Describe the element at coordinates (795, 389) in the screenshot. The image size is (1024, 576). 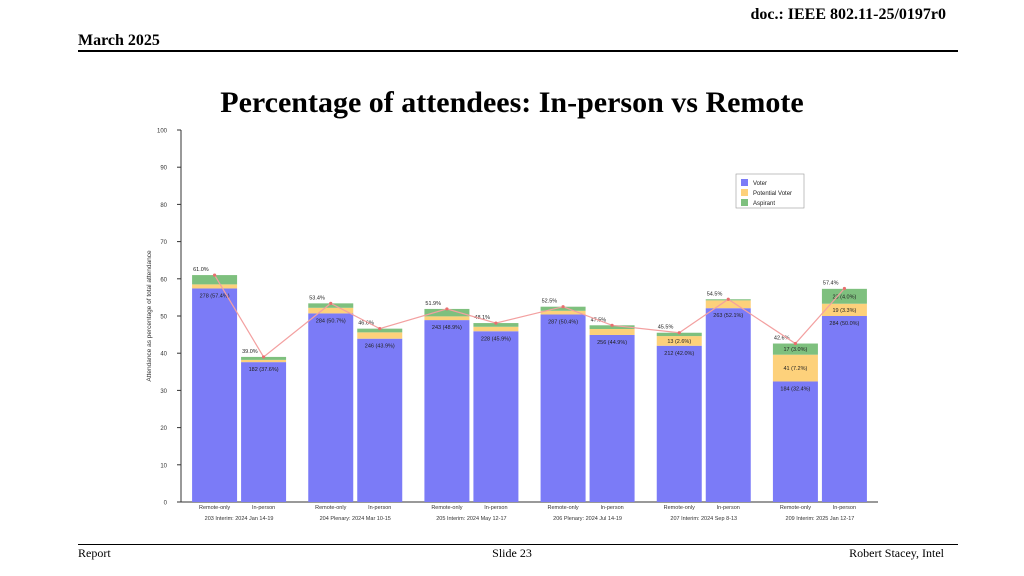
I see `voter-data-label: 184 (32.4%)` at that location.